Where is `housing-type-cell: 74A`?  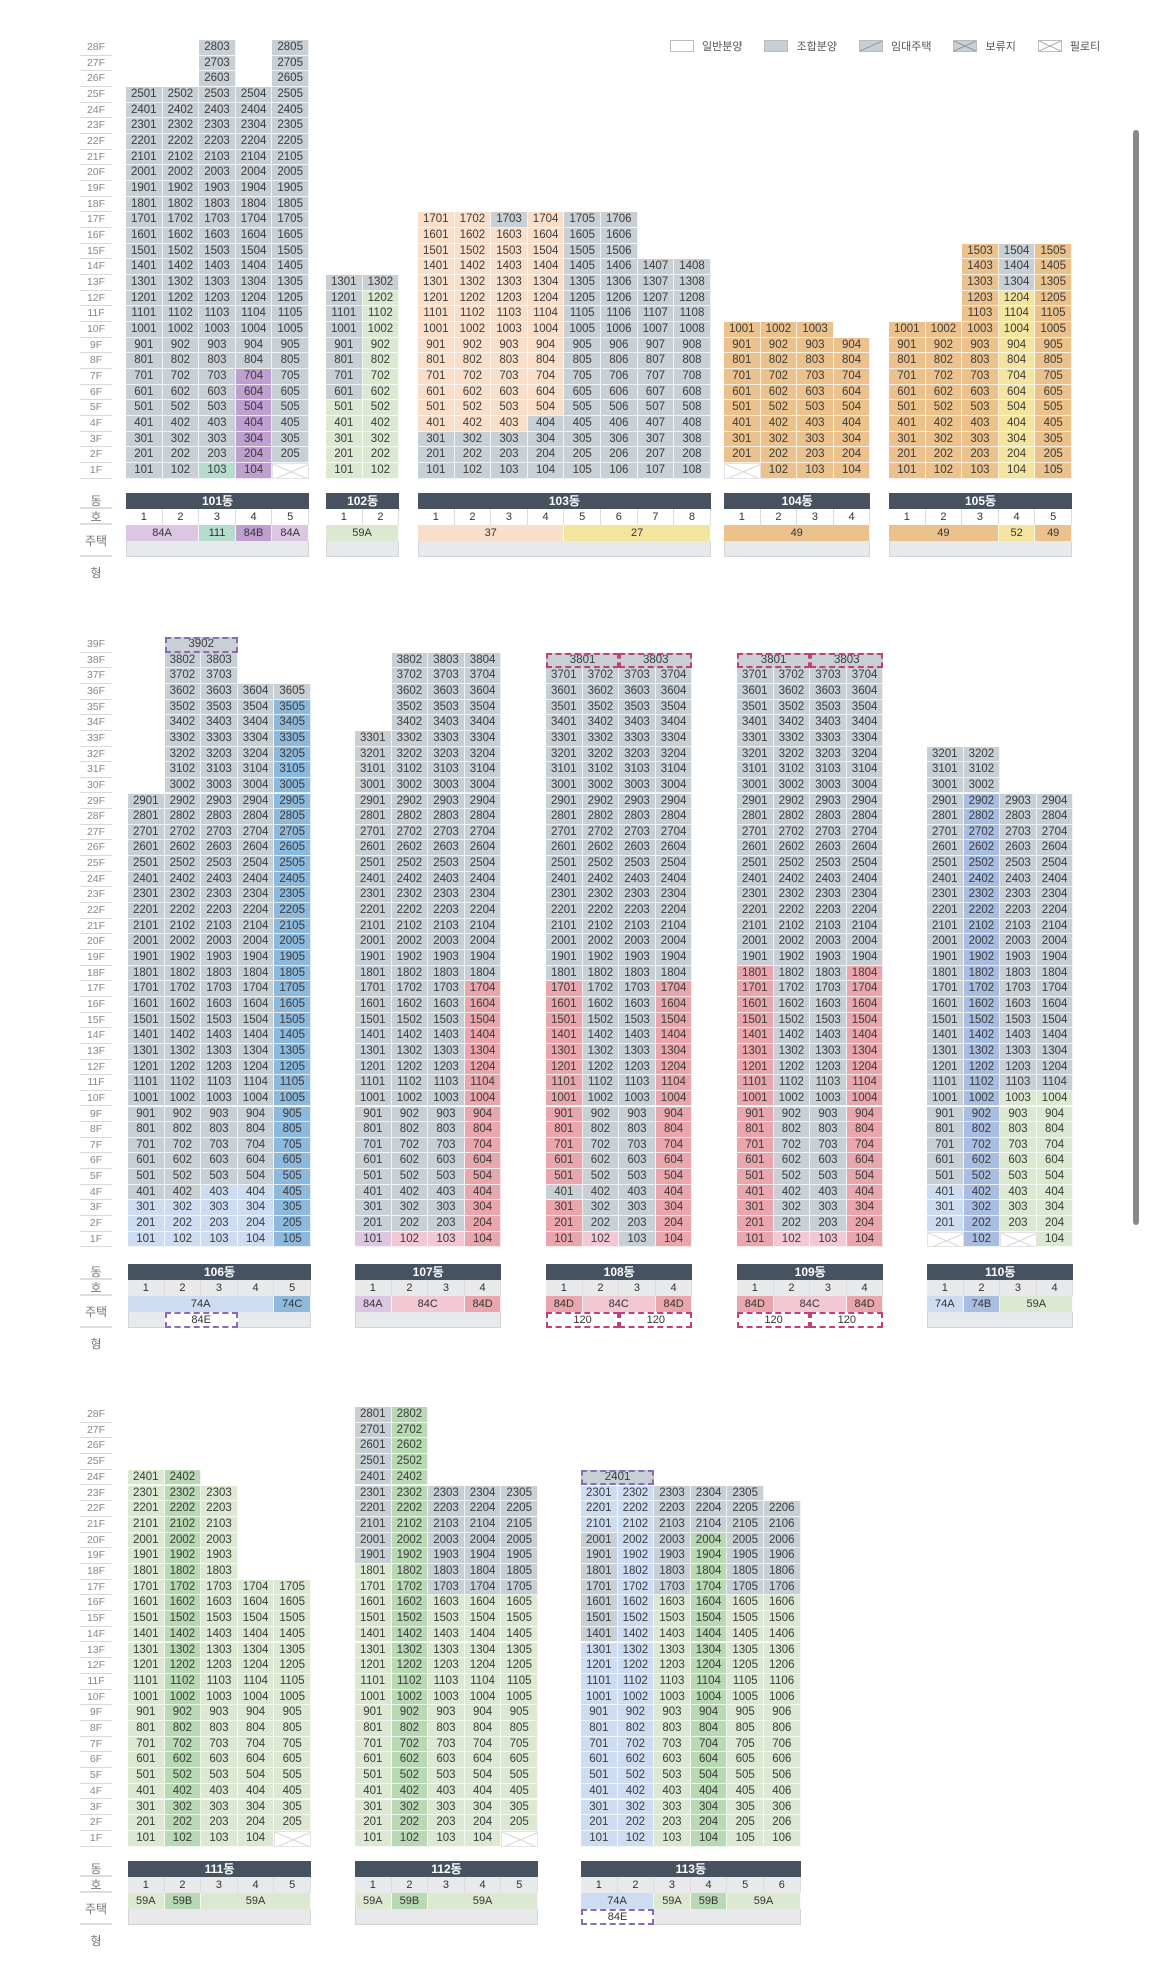 housing-type-cell: 74A is located at coordinates (618, 1901).